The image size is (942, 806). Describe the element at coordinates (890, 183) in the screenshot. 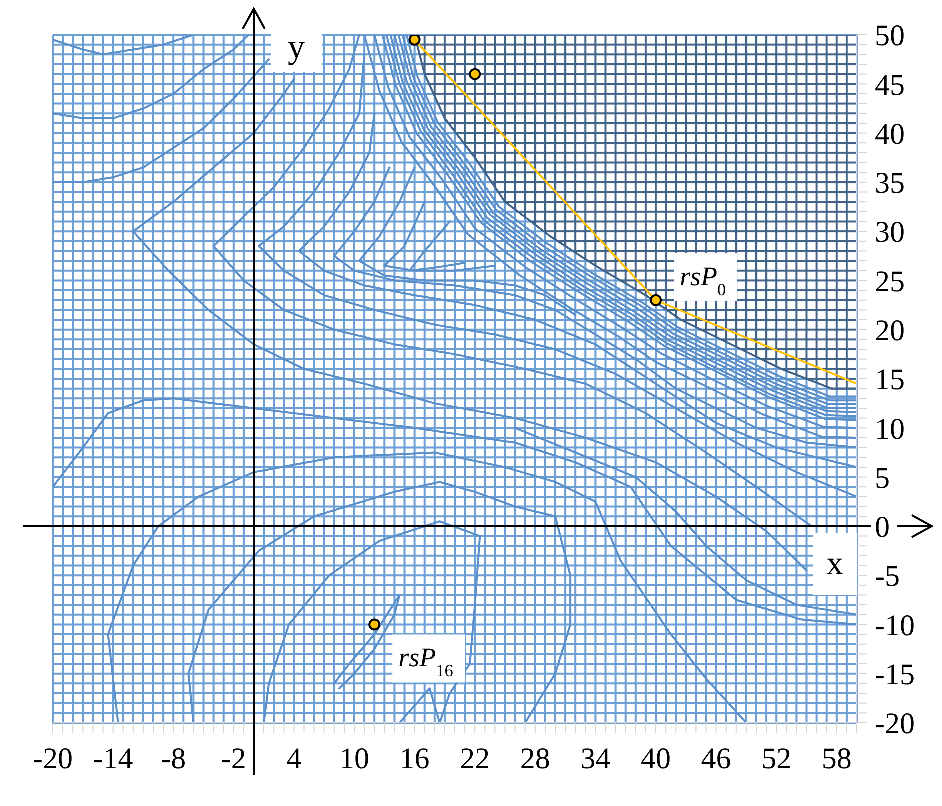

I see `y-tick-label: 35` at that location.